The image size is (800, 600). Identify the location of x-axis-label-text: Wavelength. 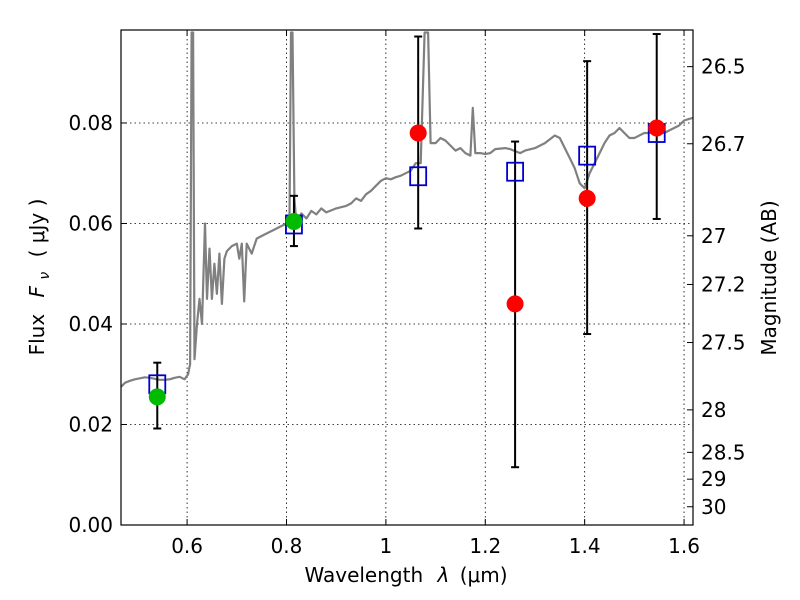
(363, 575).